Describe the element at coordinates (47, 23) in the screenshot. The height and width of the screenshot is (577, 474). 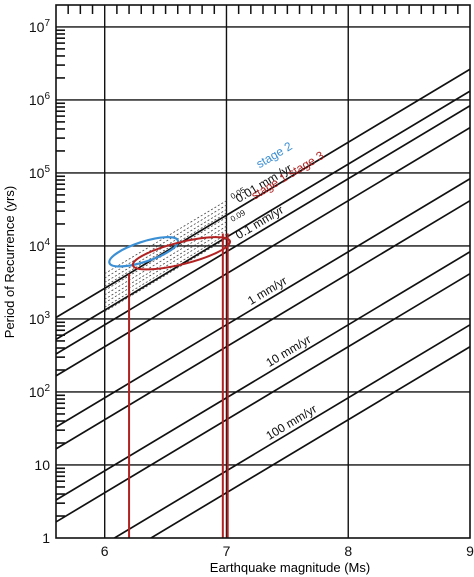
I see `y-tick-exponent: 7` at that location.